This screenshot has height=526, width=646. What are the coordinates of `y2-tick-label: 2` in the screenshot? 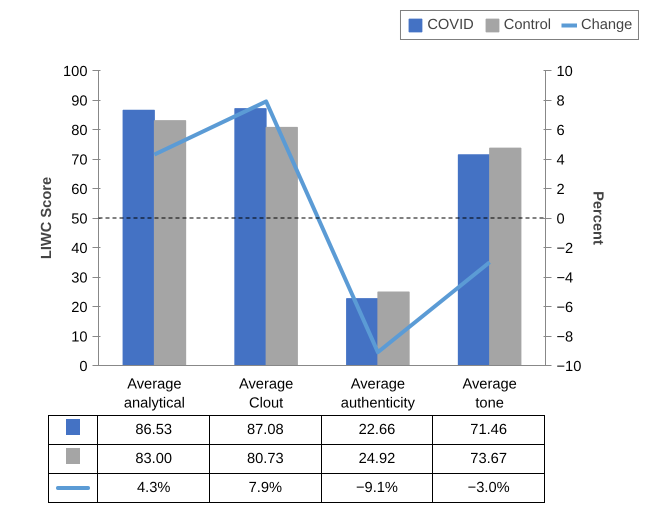 It's located at (560, 190).